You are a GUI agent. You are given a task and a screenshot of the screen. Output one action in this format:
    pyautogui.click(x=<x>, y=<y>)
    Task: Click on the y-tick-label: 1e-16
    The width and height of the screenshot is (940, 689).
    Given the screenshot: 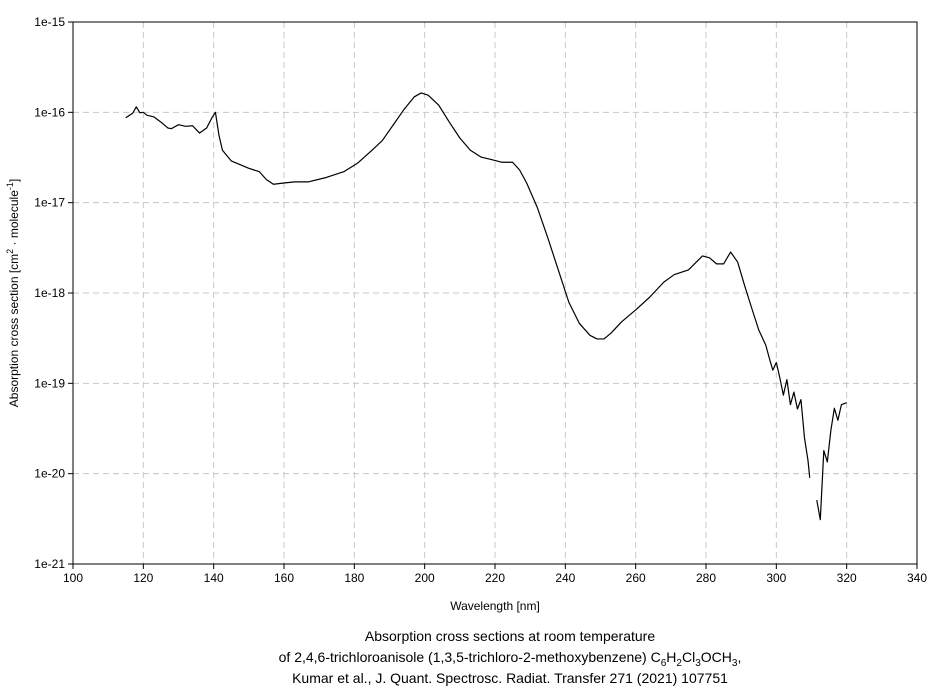 What is the action you would take?
    pyautogui.click(x=49, y=112)
    